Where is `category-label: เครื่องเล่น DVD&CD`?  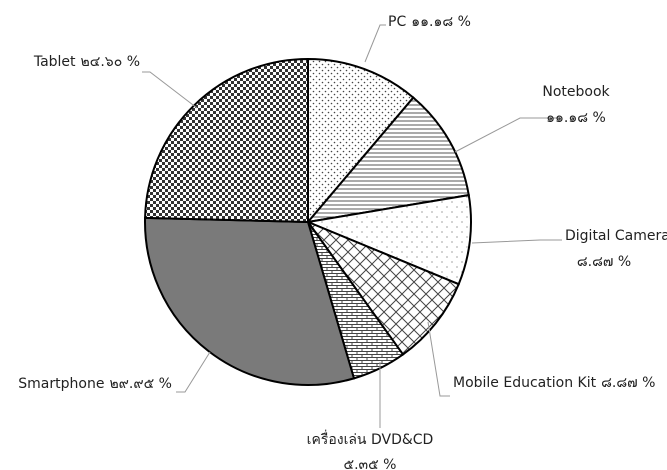 category-label: เครื่องเล่น DVD&CD is located at coordinates (370, 439).